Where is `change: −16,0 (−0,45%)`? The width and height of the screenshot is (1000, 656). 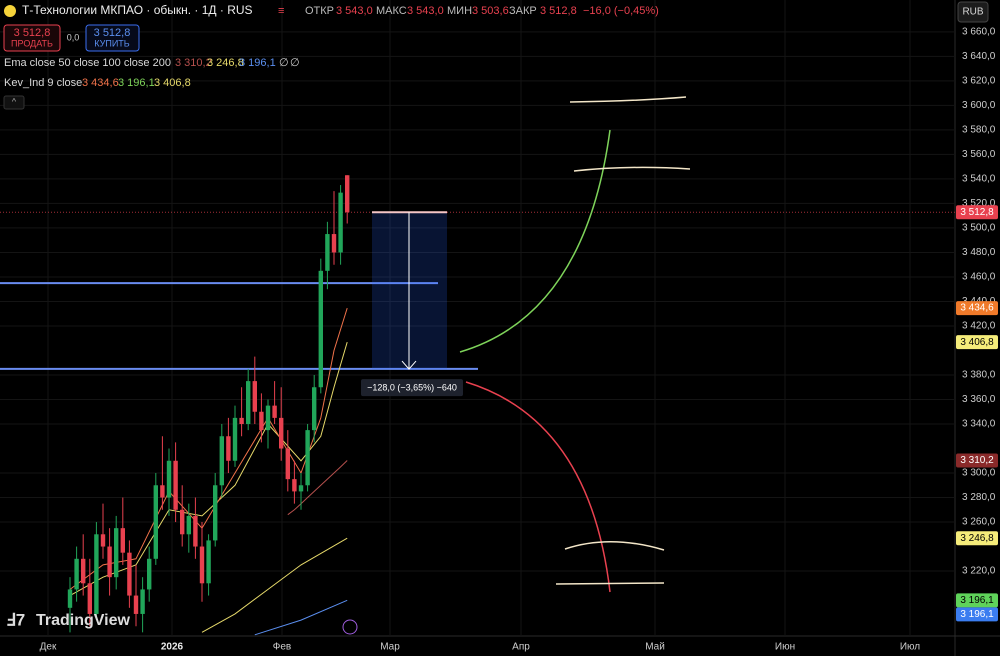
change: −16,0 (−0,45%) is located at coordinates (621, 11).